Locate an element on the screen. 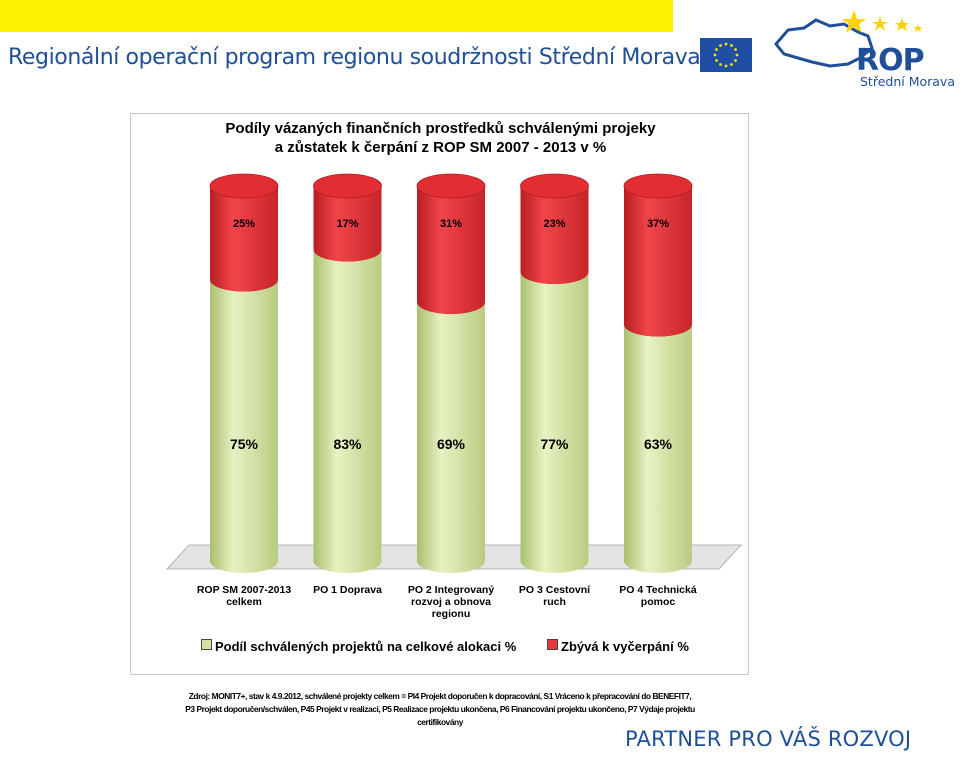 The height and width of the screenshot is (757, 960). category-label-5: PO 4 Technická pomoc is located at coordinates (658, 596).